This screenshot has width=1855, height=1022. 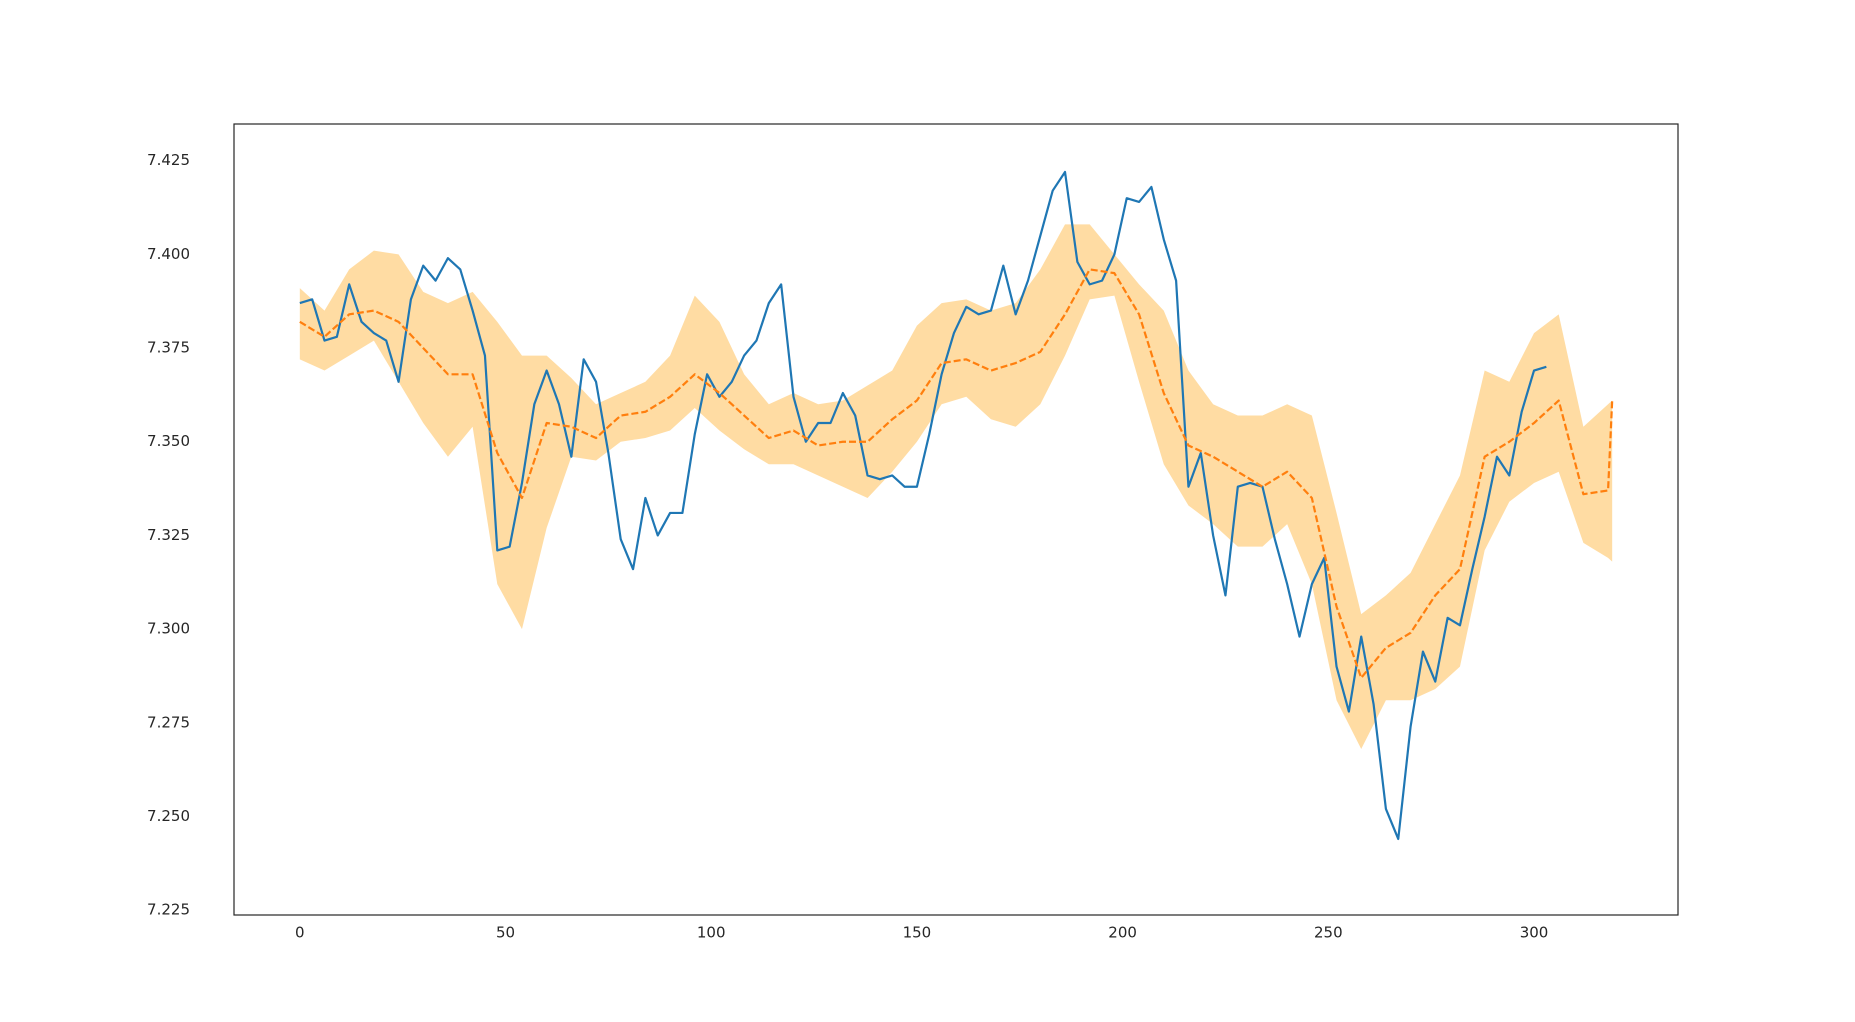 What do you see at coordinates (168, 441) in the screenshot?
I see `y-tick-label: 7.350` at bounding box center [168, 441].